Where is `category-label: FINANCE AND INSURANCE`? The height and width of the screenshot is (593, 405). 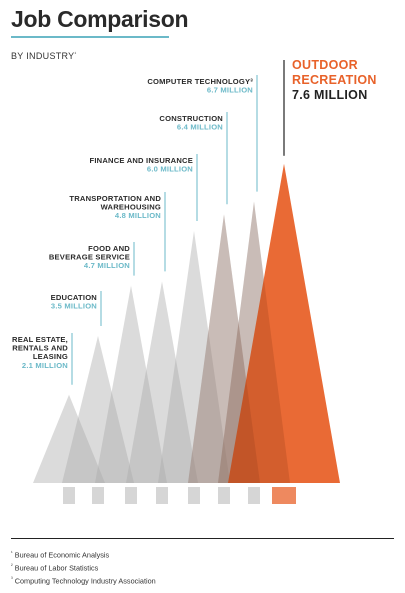
category-label: FINANCE AND INSURANCE is located at coordinates (141, 160).